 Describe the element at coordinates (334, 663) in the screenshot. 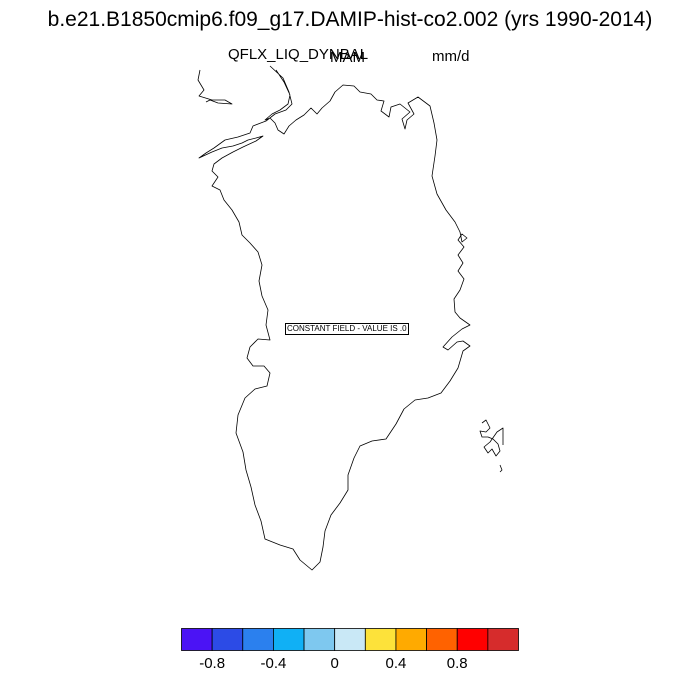

I see `colorbar-tick-label: 0` at that location.